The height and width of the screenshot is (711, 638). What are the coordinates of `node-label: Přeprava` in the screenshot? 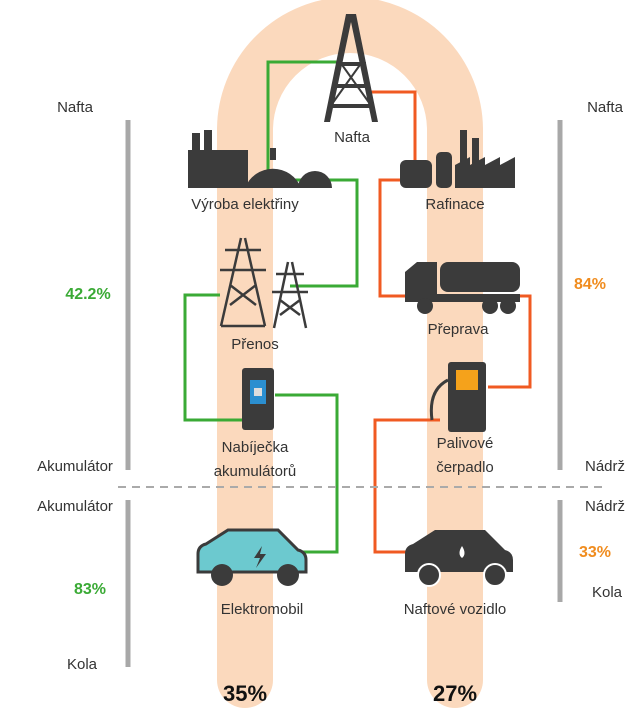 It's located at (459, 329).